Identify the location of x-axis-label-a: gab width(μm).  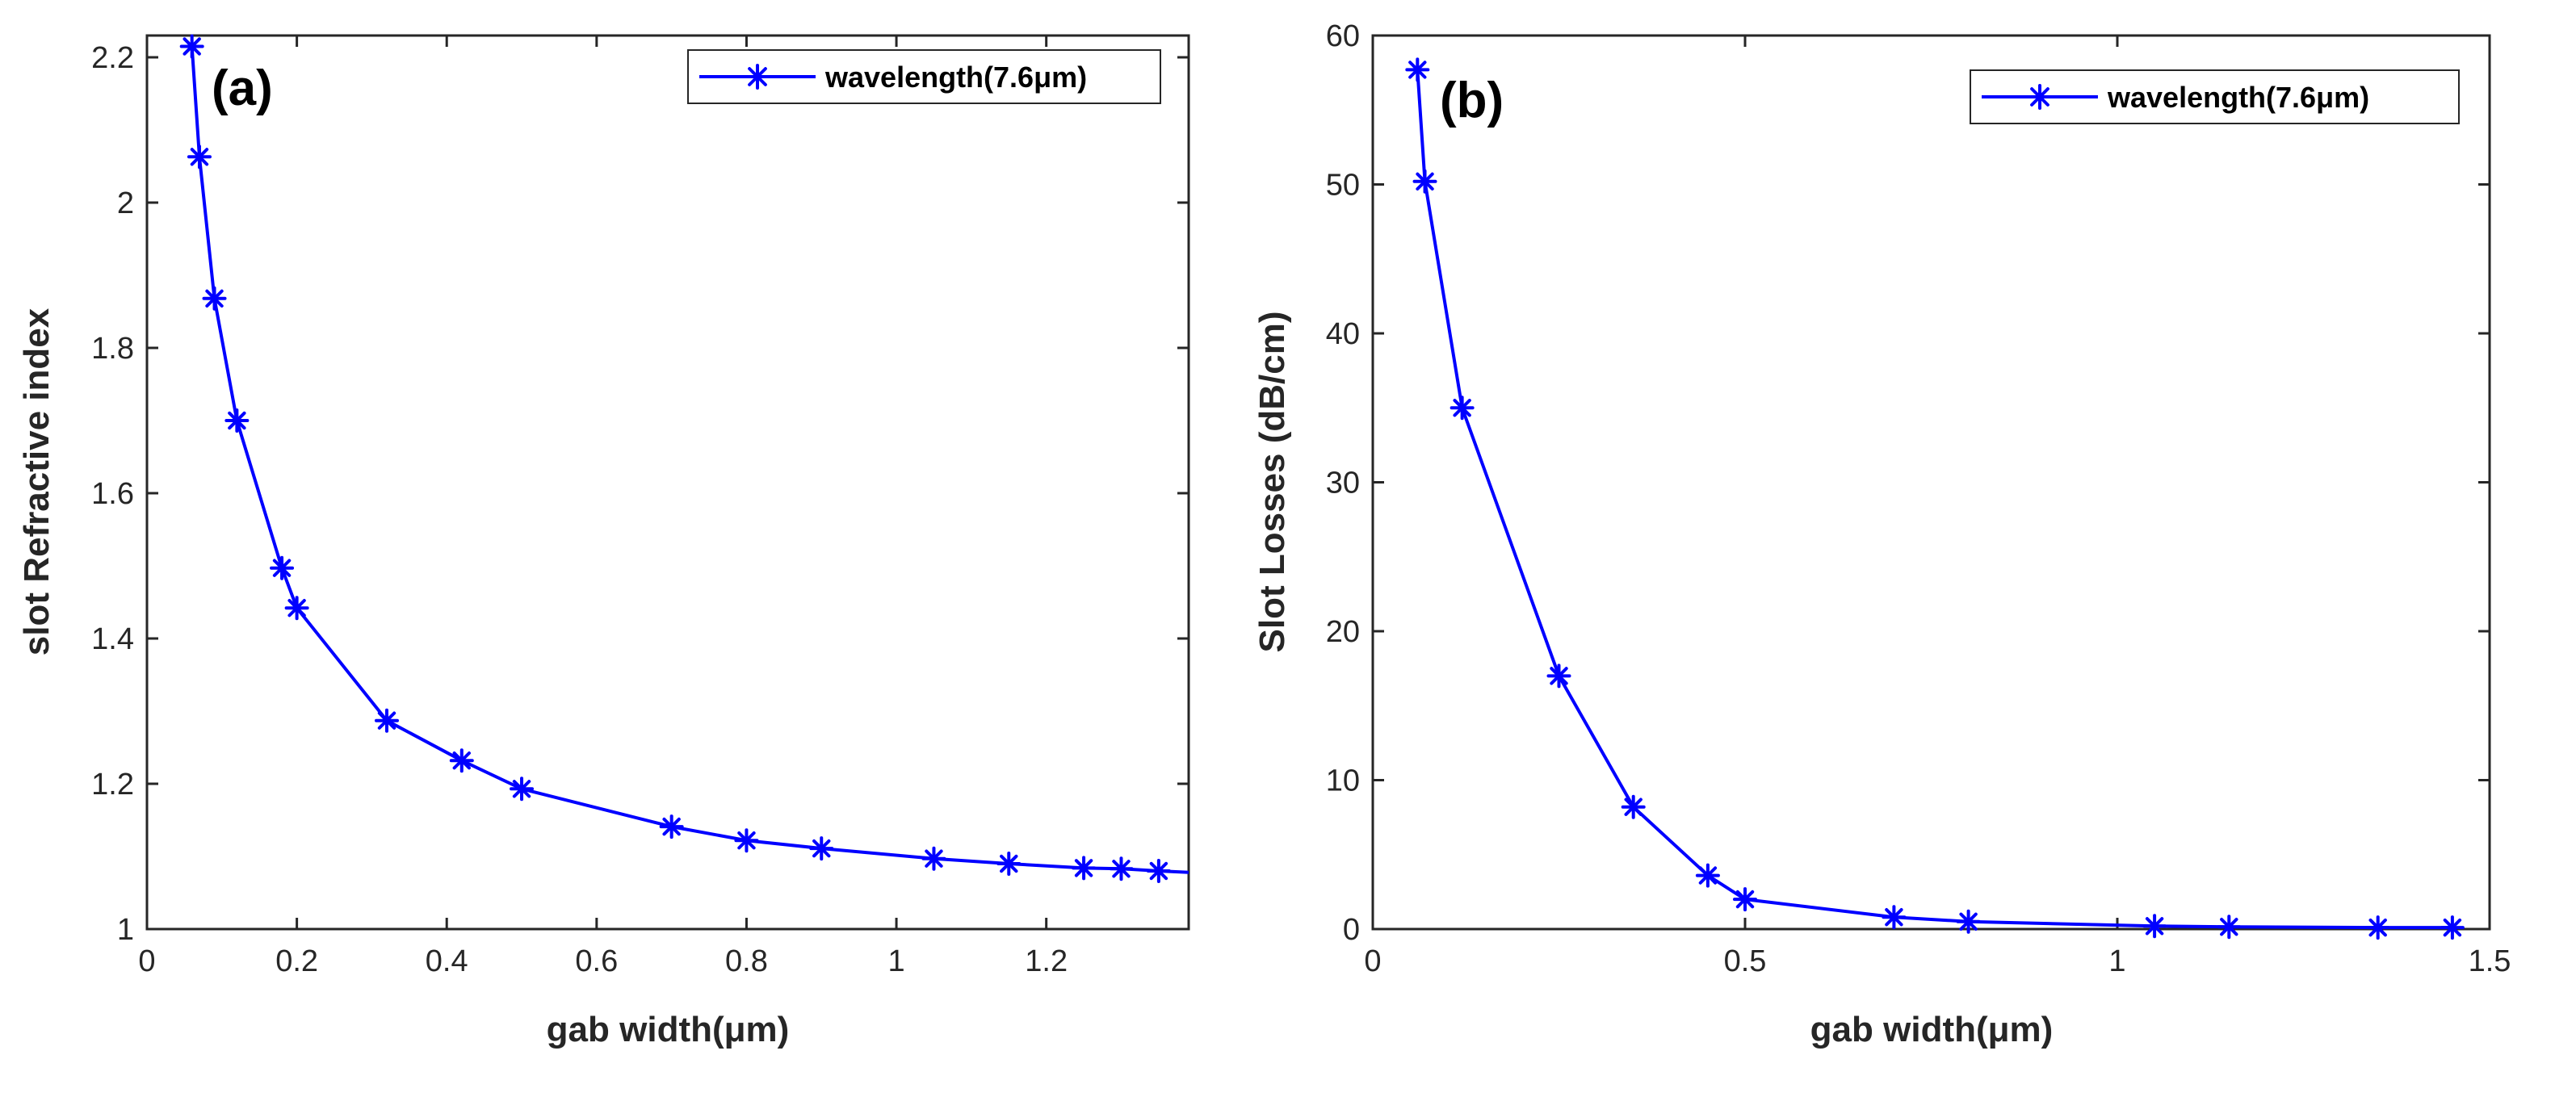
(668, 1029).